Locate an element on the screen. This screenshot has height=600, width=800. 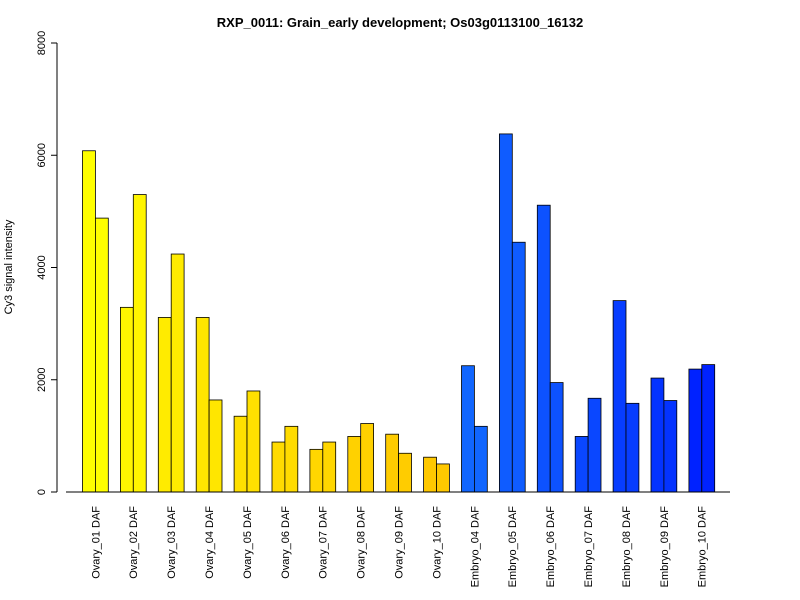
y-tick-label: 4000 is located at coordinates (42, 267).